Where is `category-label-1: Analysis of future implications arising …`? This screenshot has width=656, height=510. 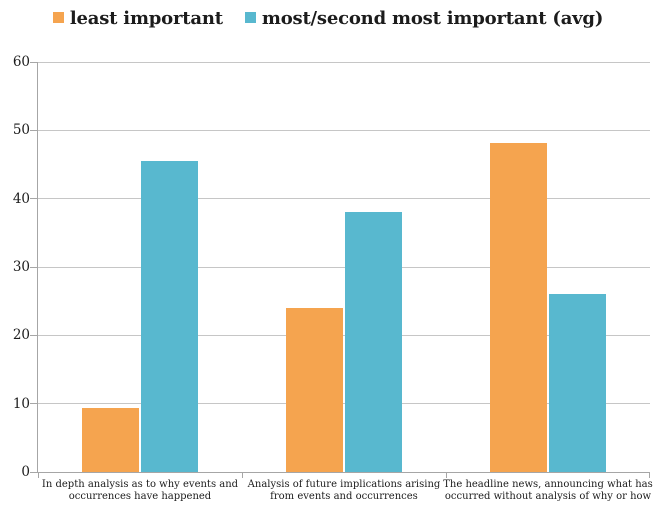 category-label-1: Analysis of future implications arising … is located at coordinates (344, 490).